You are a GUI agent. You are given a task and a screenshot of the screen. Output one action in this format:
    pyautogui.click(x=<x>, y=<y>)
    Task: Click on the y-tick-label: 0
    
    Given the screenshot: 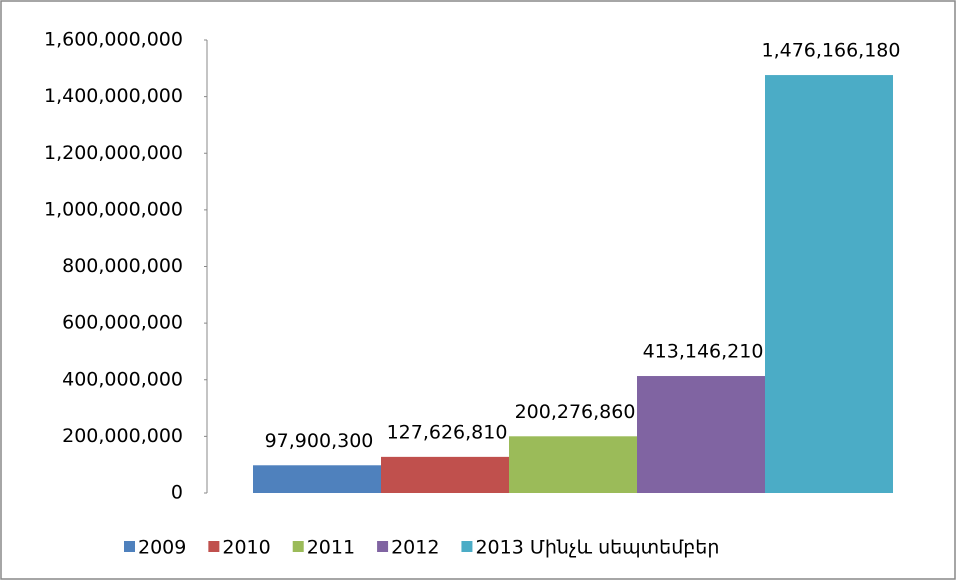 What is the action you would take?
    pyautogui.click(x=177, y=493)
    